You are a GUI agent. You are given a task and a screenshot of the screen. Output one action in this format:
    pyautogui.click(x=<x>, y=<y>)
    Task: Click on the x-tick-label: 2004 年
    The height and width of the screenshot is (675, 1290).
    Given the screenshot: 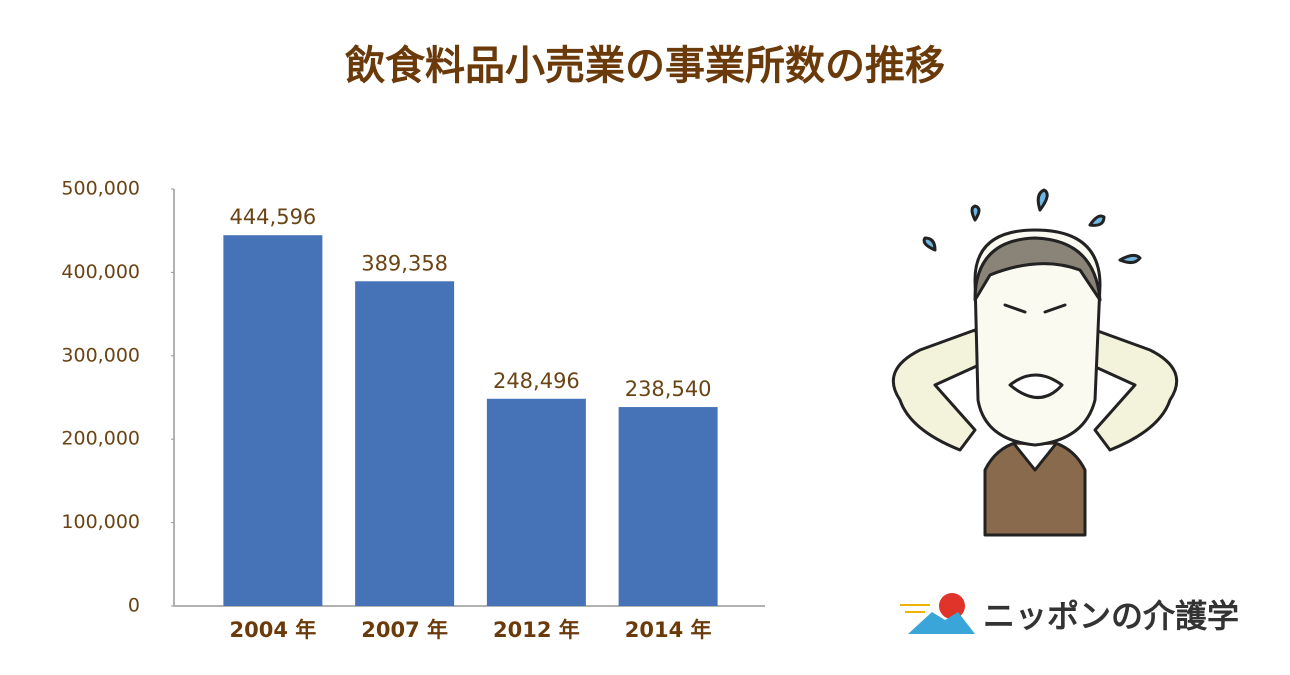 What is the action you would take?
    pyautogui.click(x=272, y=630)
    